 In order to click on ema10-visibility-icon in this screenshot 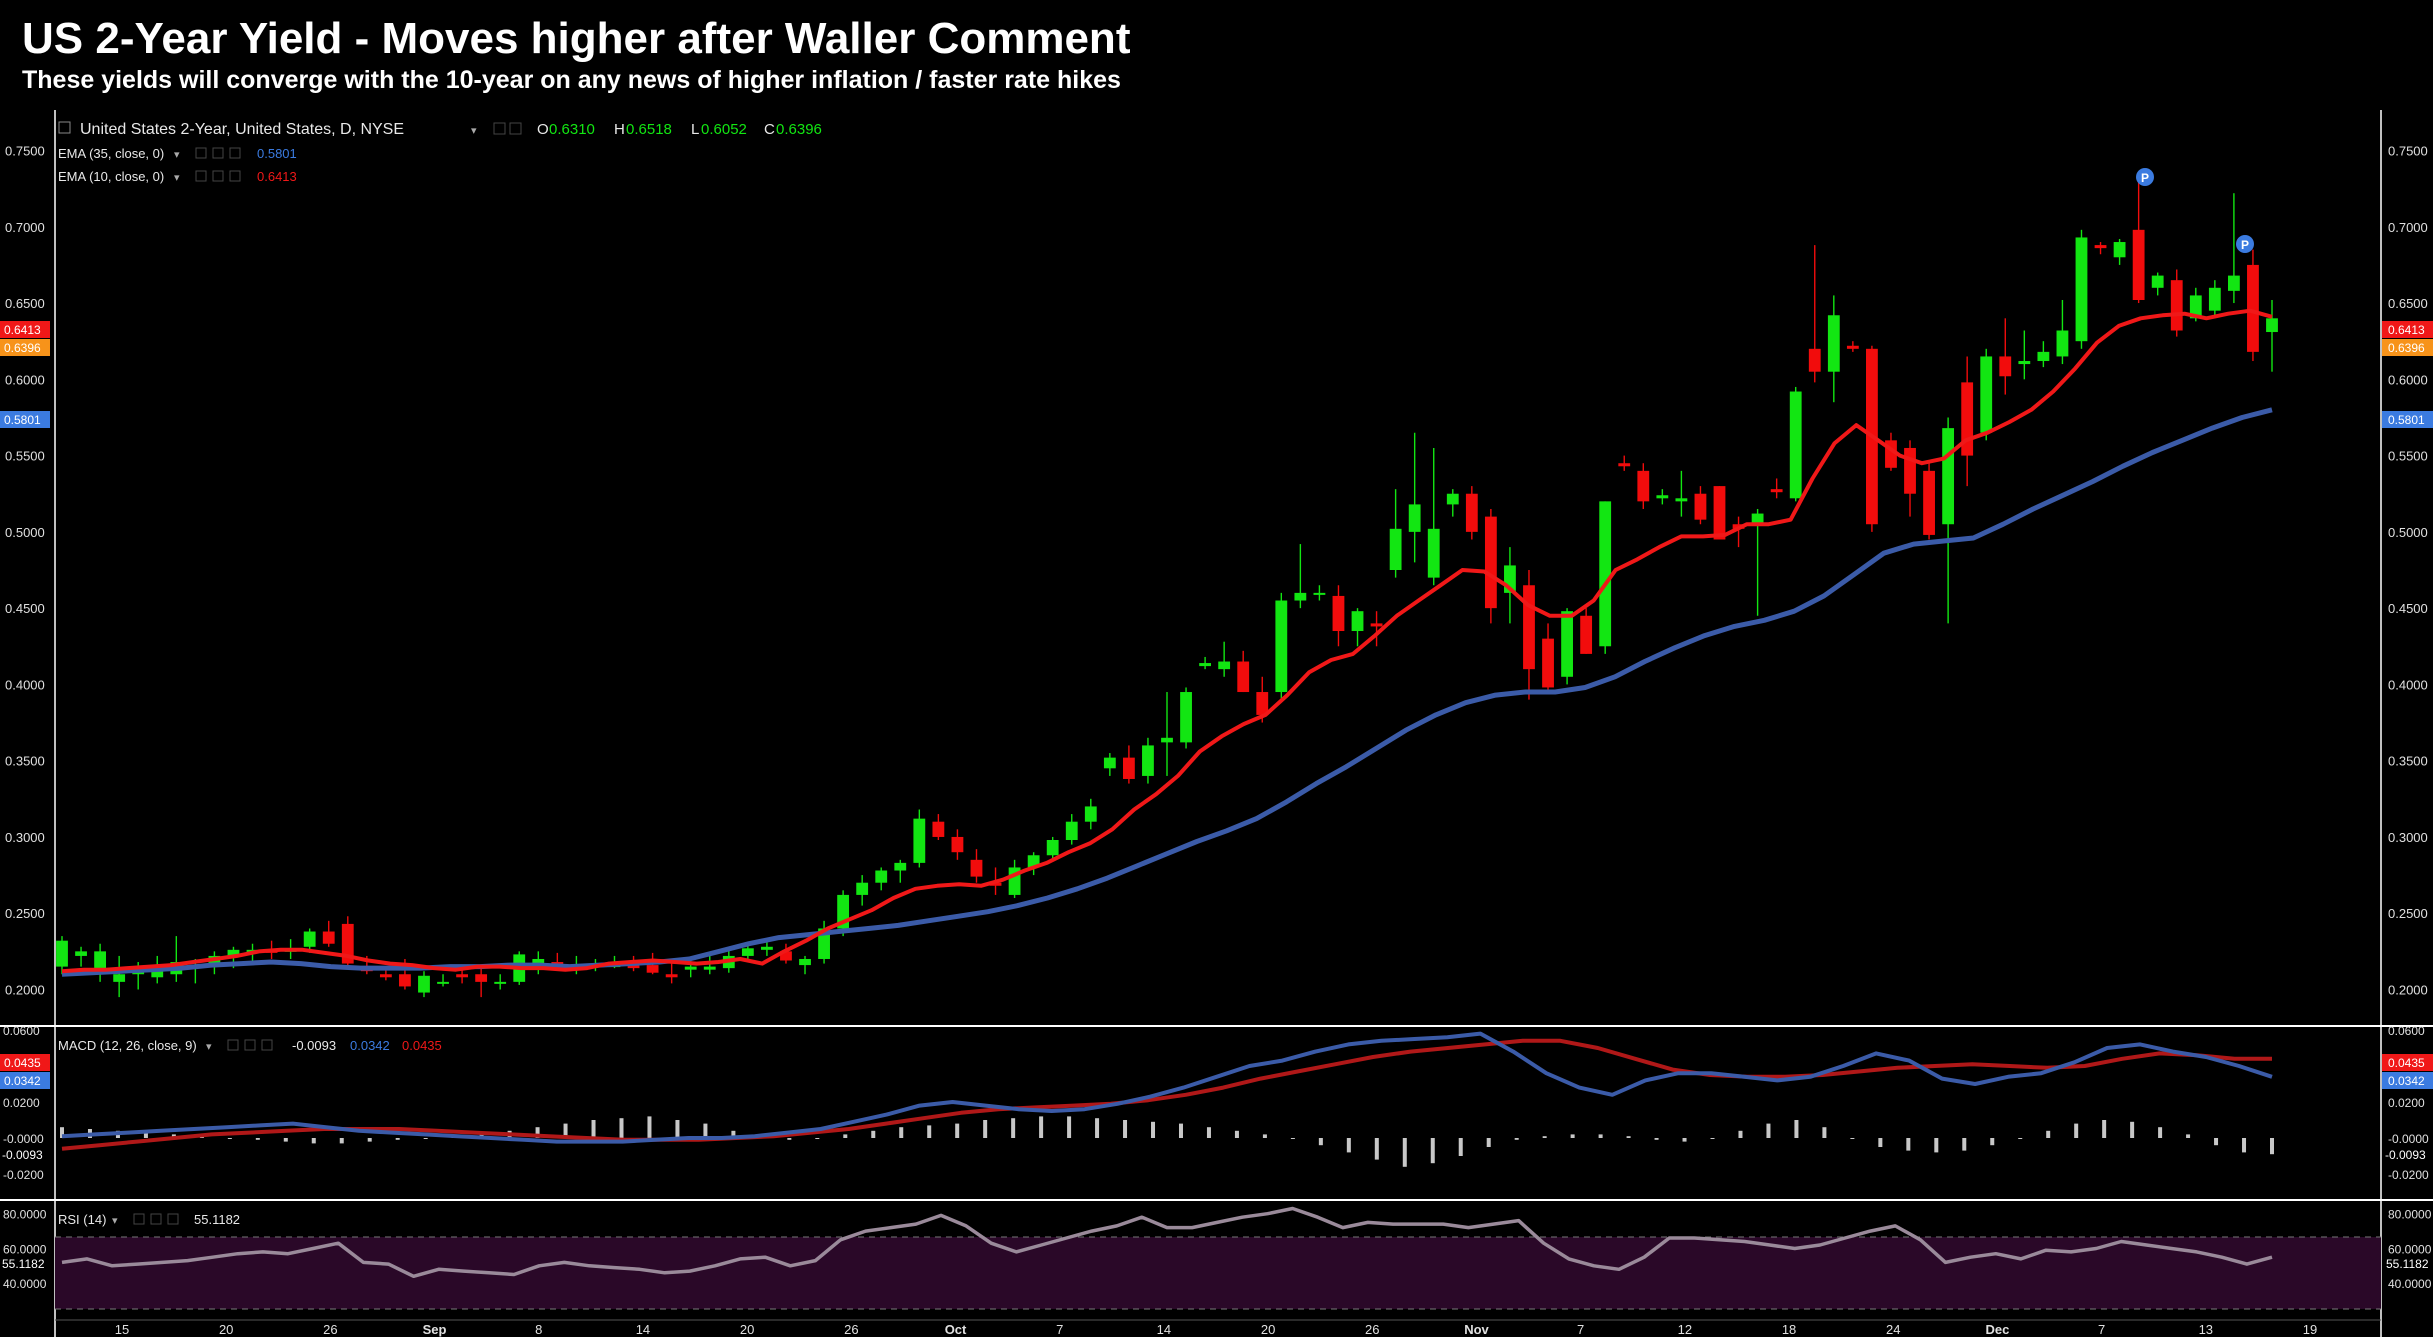, I will do `click(201, 176)`.